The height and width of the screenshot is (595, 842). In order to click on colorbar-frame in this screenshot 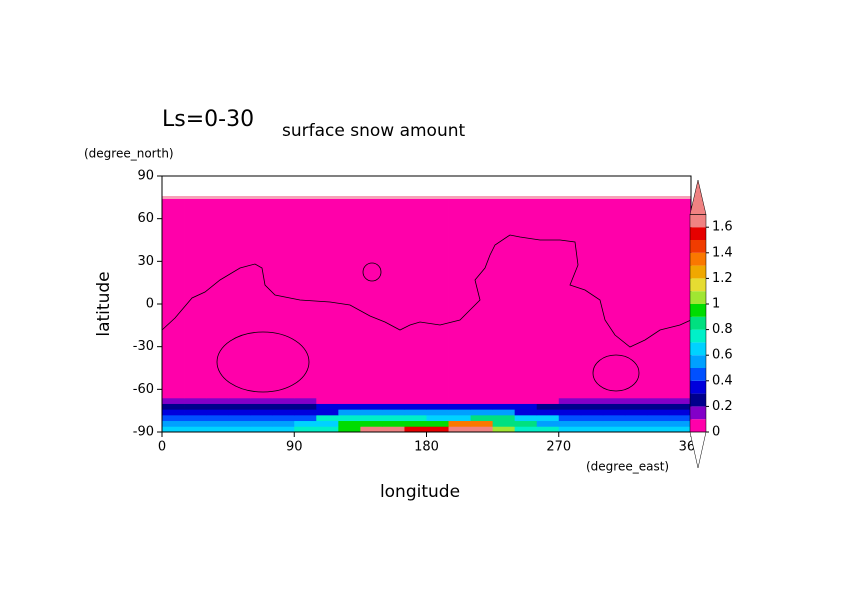, I will do `click(698, 323)`.